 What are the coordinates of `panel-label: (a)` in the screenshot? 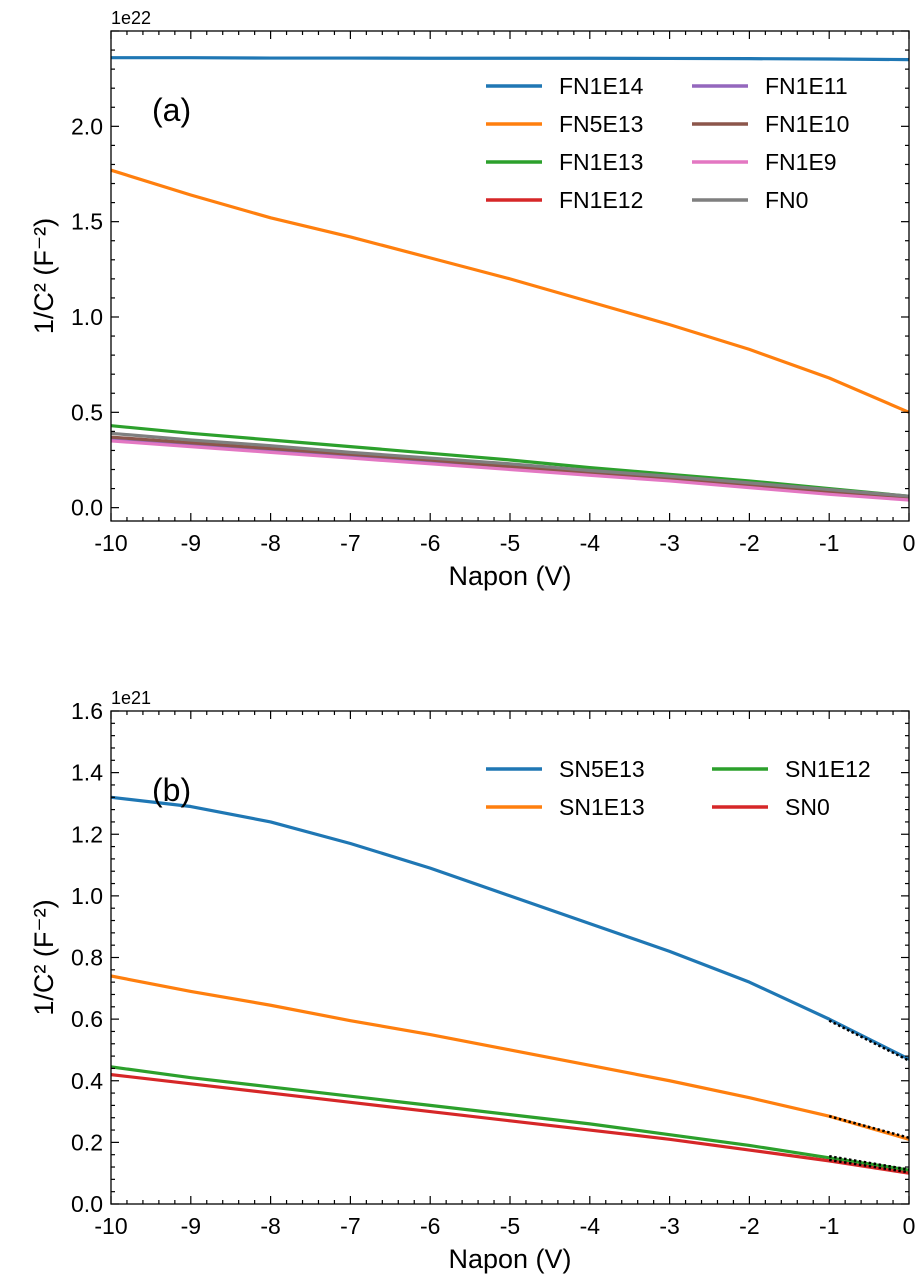 It's located at (171, 110).